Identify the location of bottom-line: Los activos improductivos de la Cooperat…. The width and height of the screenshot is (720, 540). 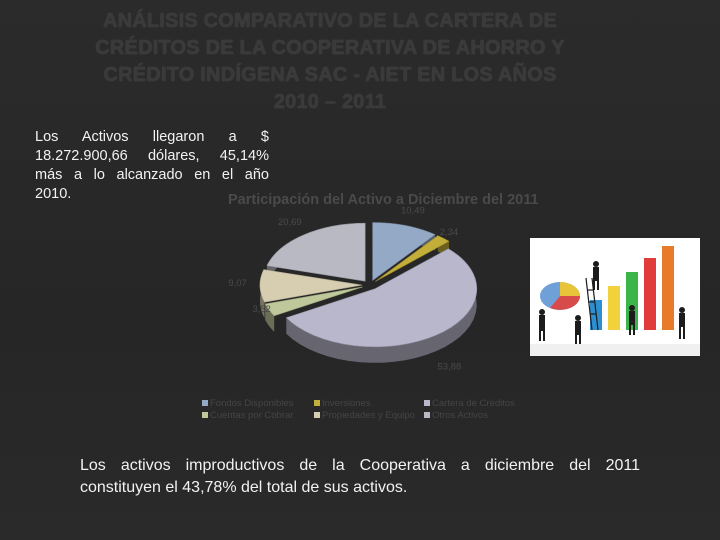
(360, 465).